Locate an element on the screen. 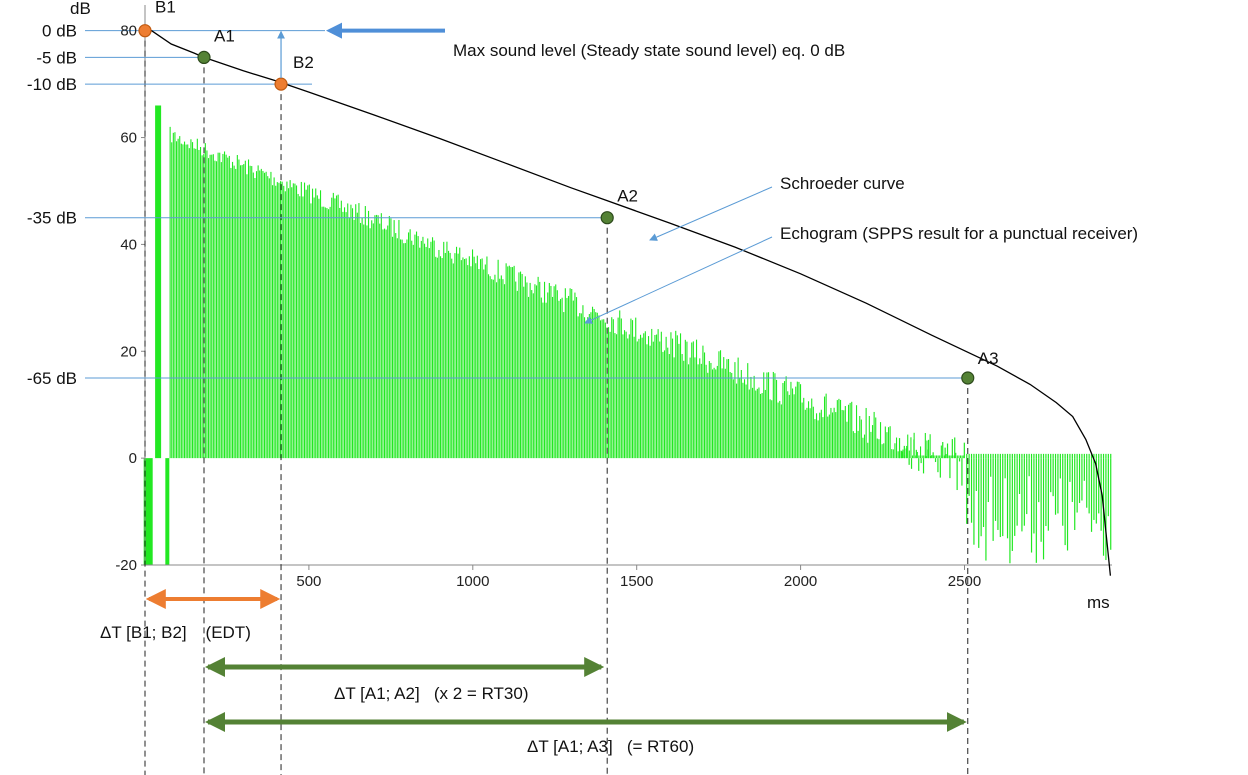 The width and height of the screenshot is (1248, 775). x-tick-label: 2000 is located at coordinates (800, 581).